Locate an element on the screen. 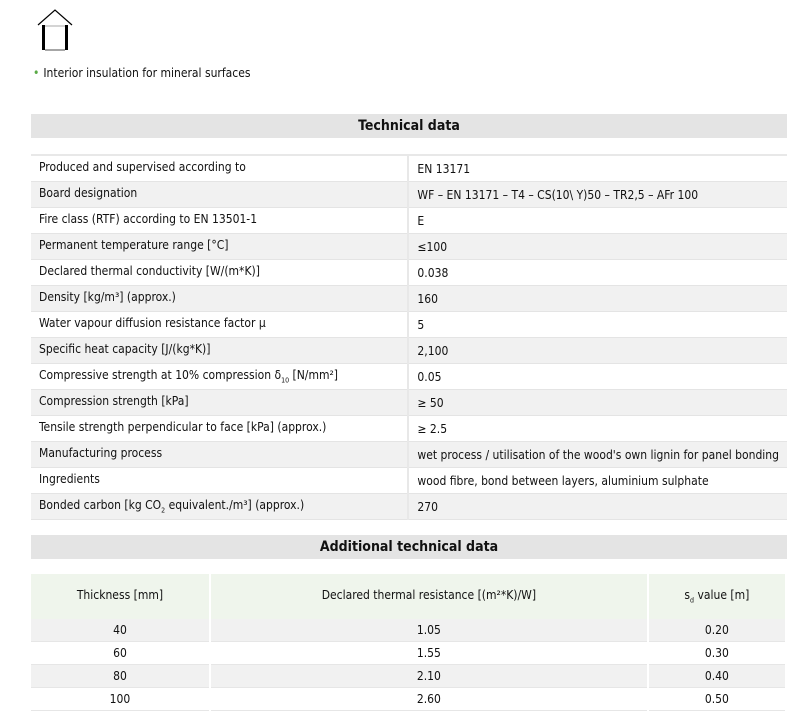 Image resolution: width=801 pixels, height=722 pixels. label-pre: Declared thermal resistance [(m²*K)/W] is located at coordinates (429, 595).